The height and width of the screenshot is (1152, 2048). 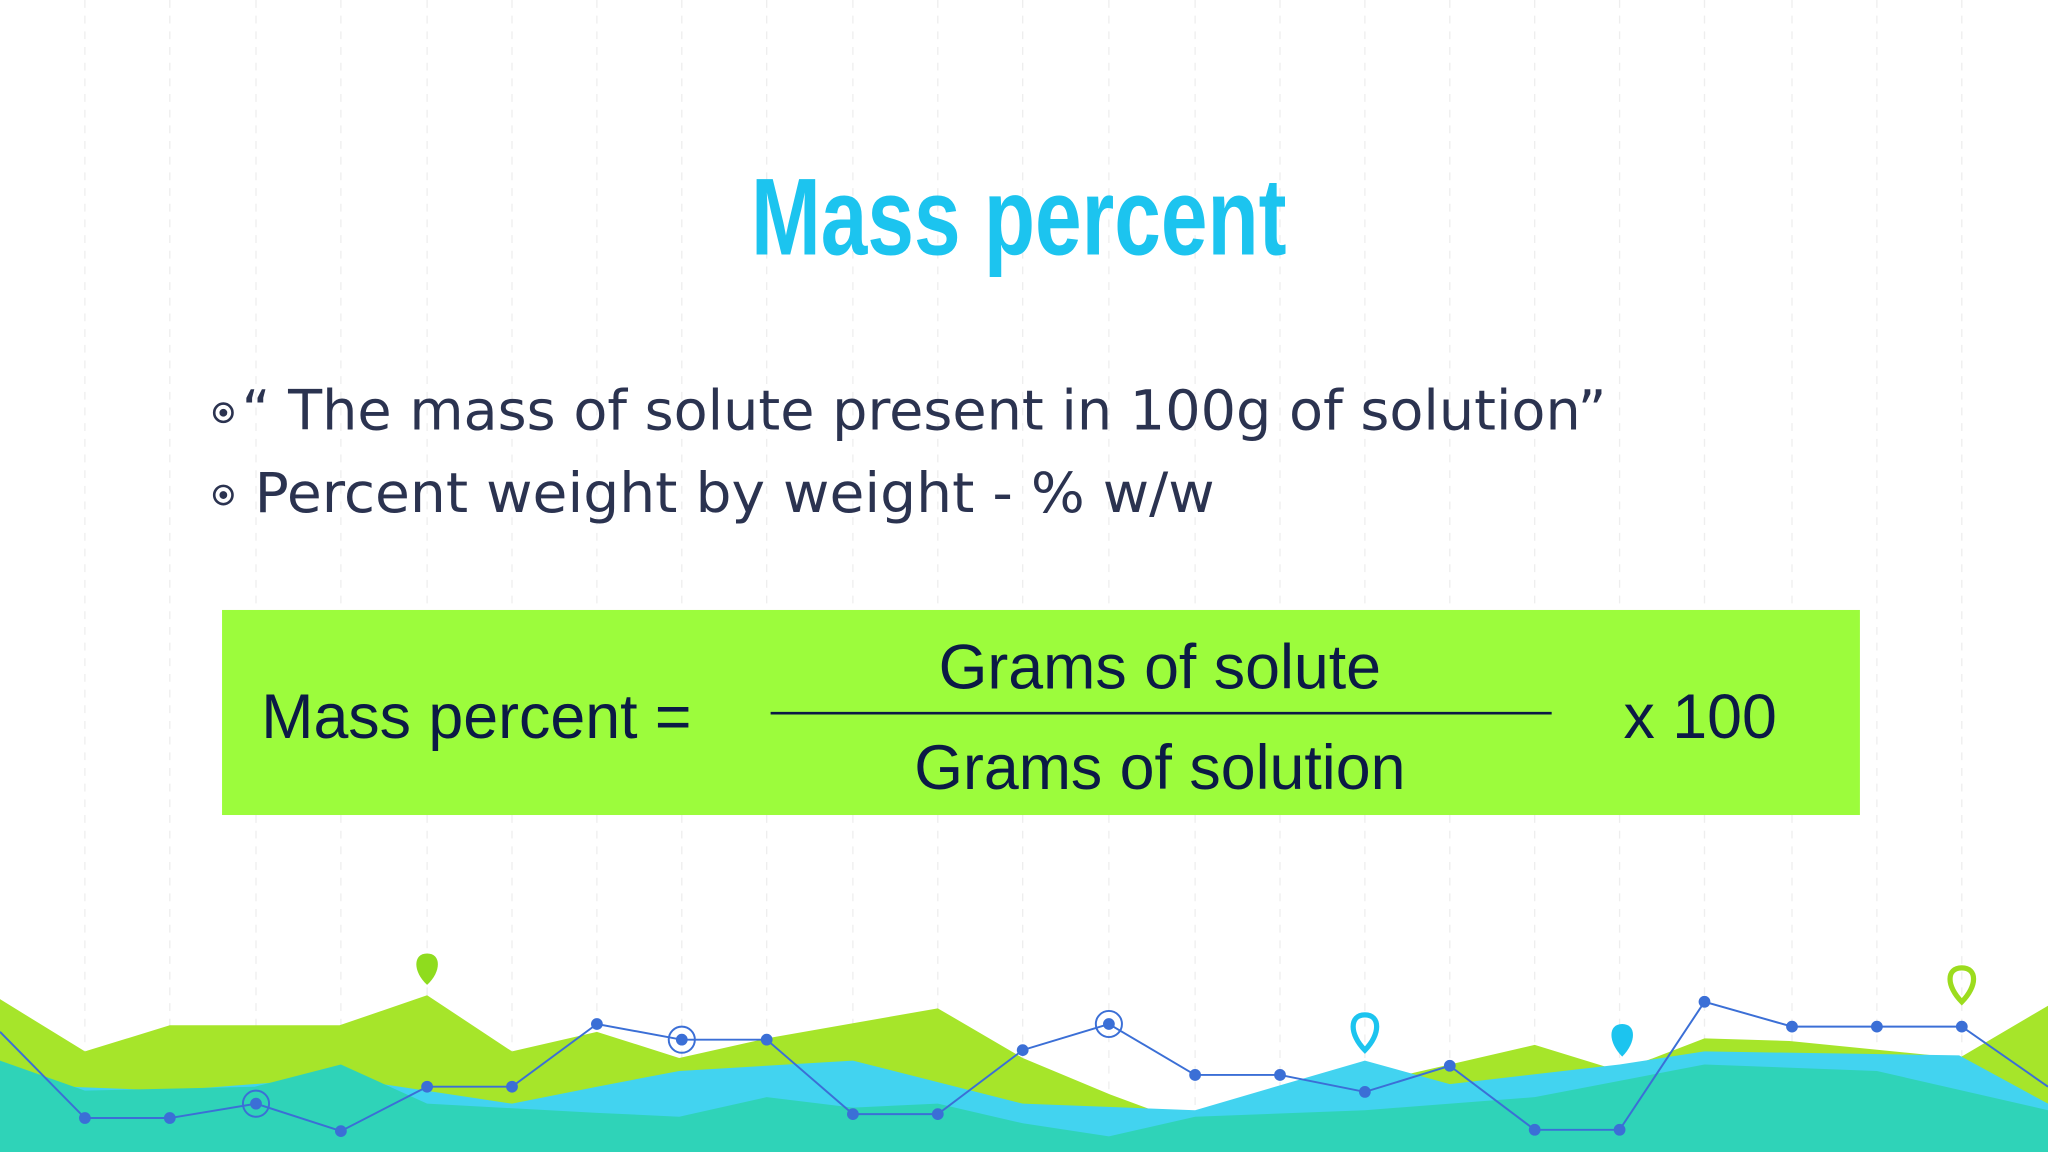 What do you see at coordinates (1160, 667) in the screenshot?
I see `formula-numerator: Grams of solute` at bounding box center [1160, 667].